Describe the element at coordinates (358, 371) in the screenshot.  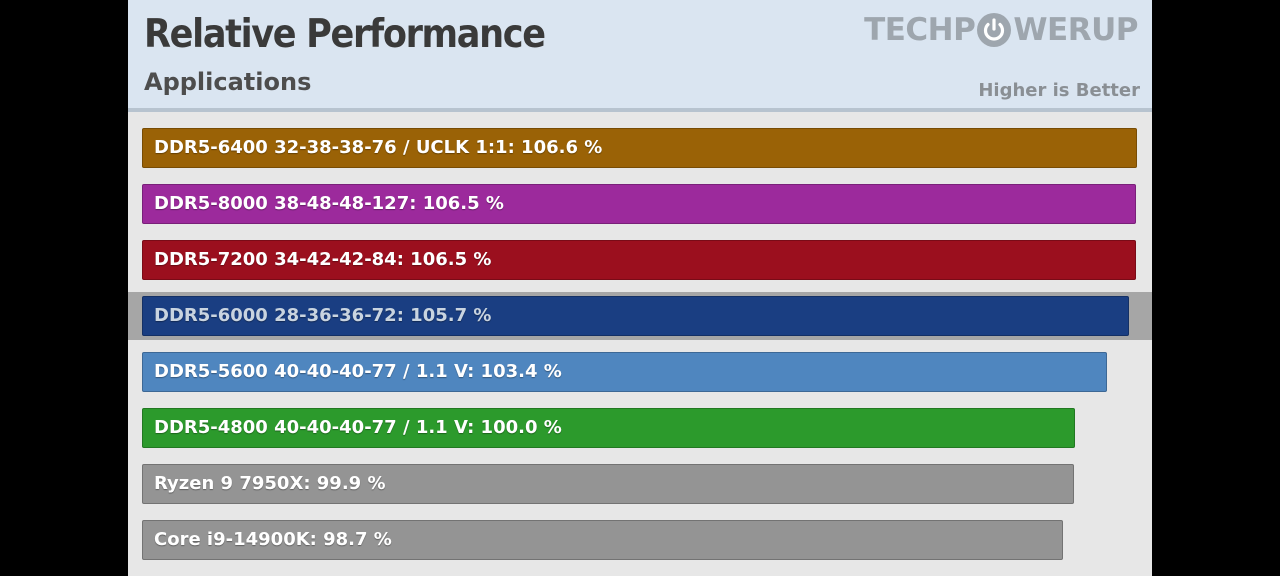
I see `bar-label: DDR5-5600 40-40-40-77 / 1.1 V: 103.4 %` at that location.